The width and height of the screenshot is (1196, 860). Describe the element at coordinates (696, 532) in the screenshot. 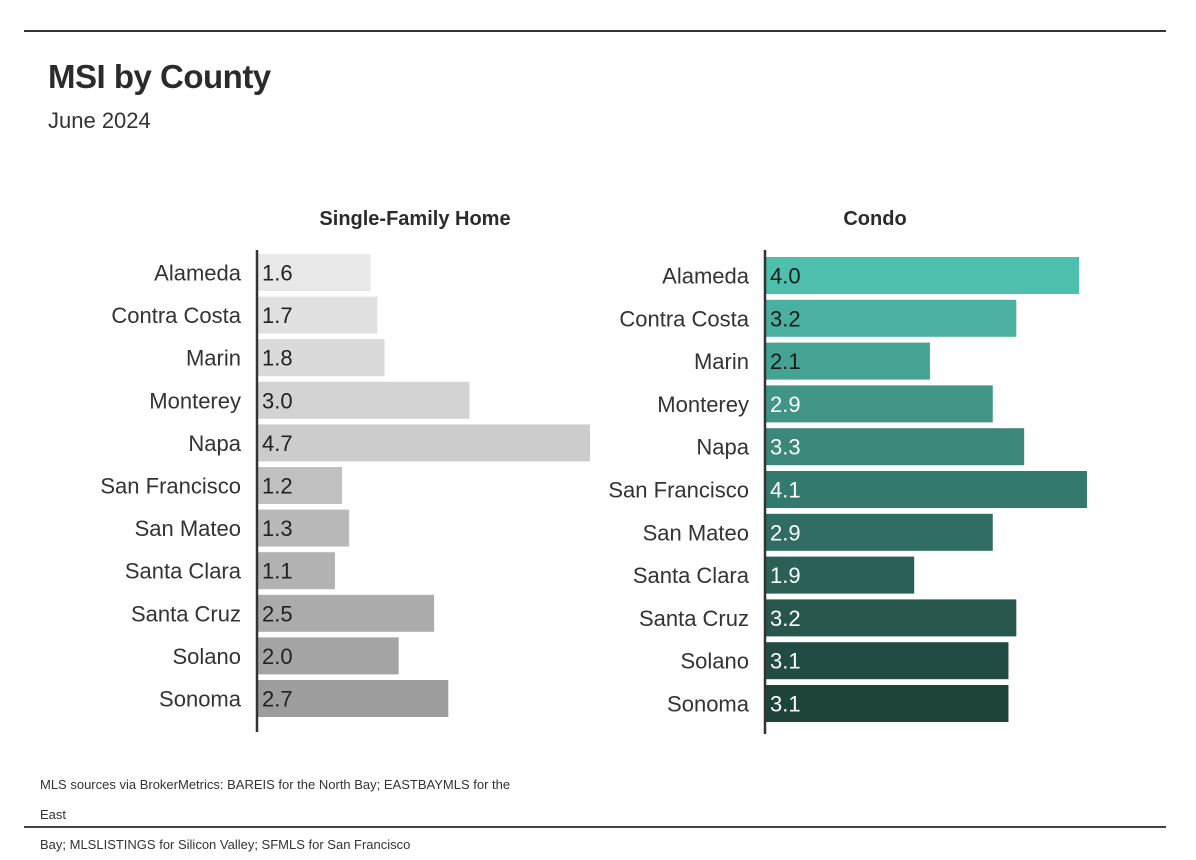

I see `category-label-condo-san-mateo: San Mateo` at that location.